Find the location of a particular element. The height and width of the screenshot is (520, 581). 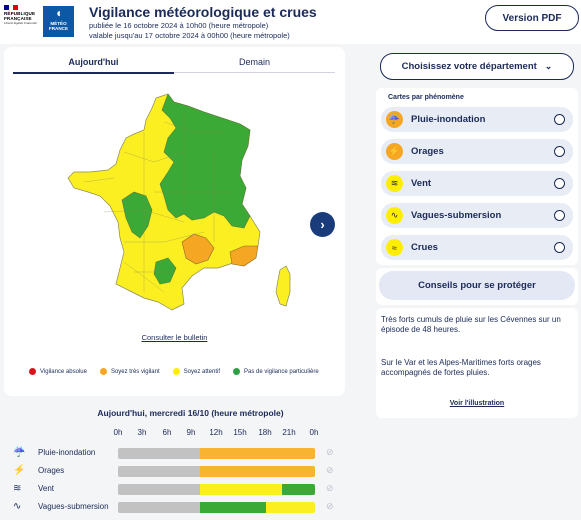

chevron-down-icon: ⌄ is located at coordinates (548, 66).